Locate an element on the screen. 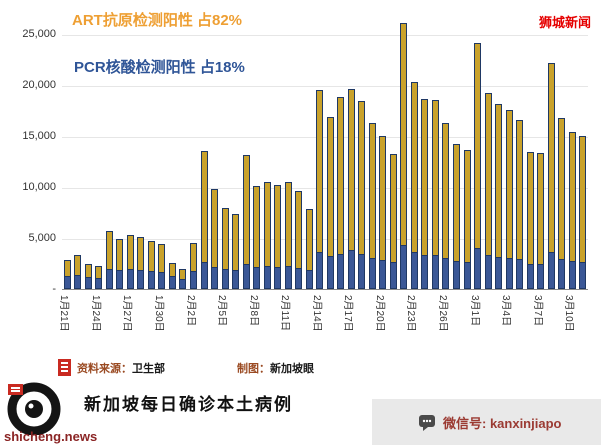 This screenshot has width=601, height=445. bar-1月28日 is located at coordinates (141, 263).